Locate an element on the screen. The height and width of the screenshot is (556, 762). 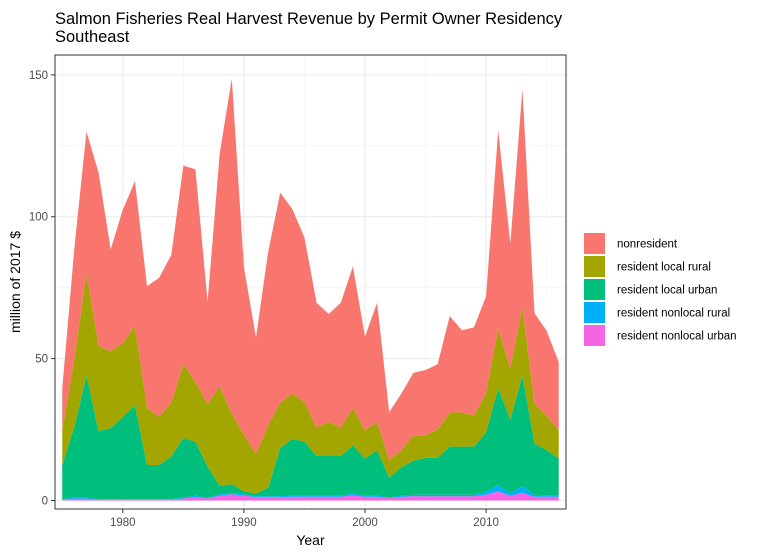
y-tick-label: 100 is located at coordinates (38, 218).